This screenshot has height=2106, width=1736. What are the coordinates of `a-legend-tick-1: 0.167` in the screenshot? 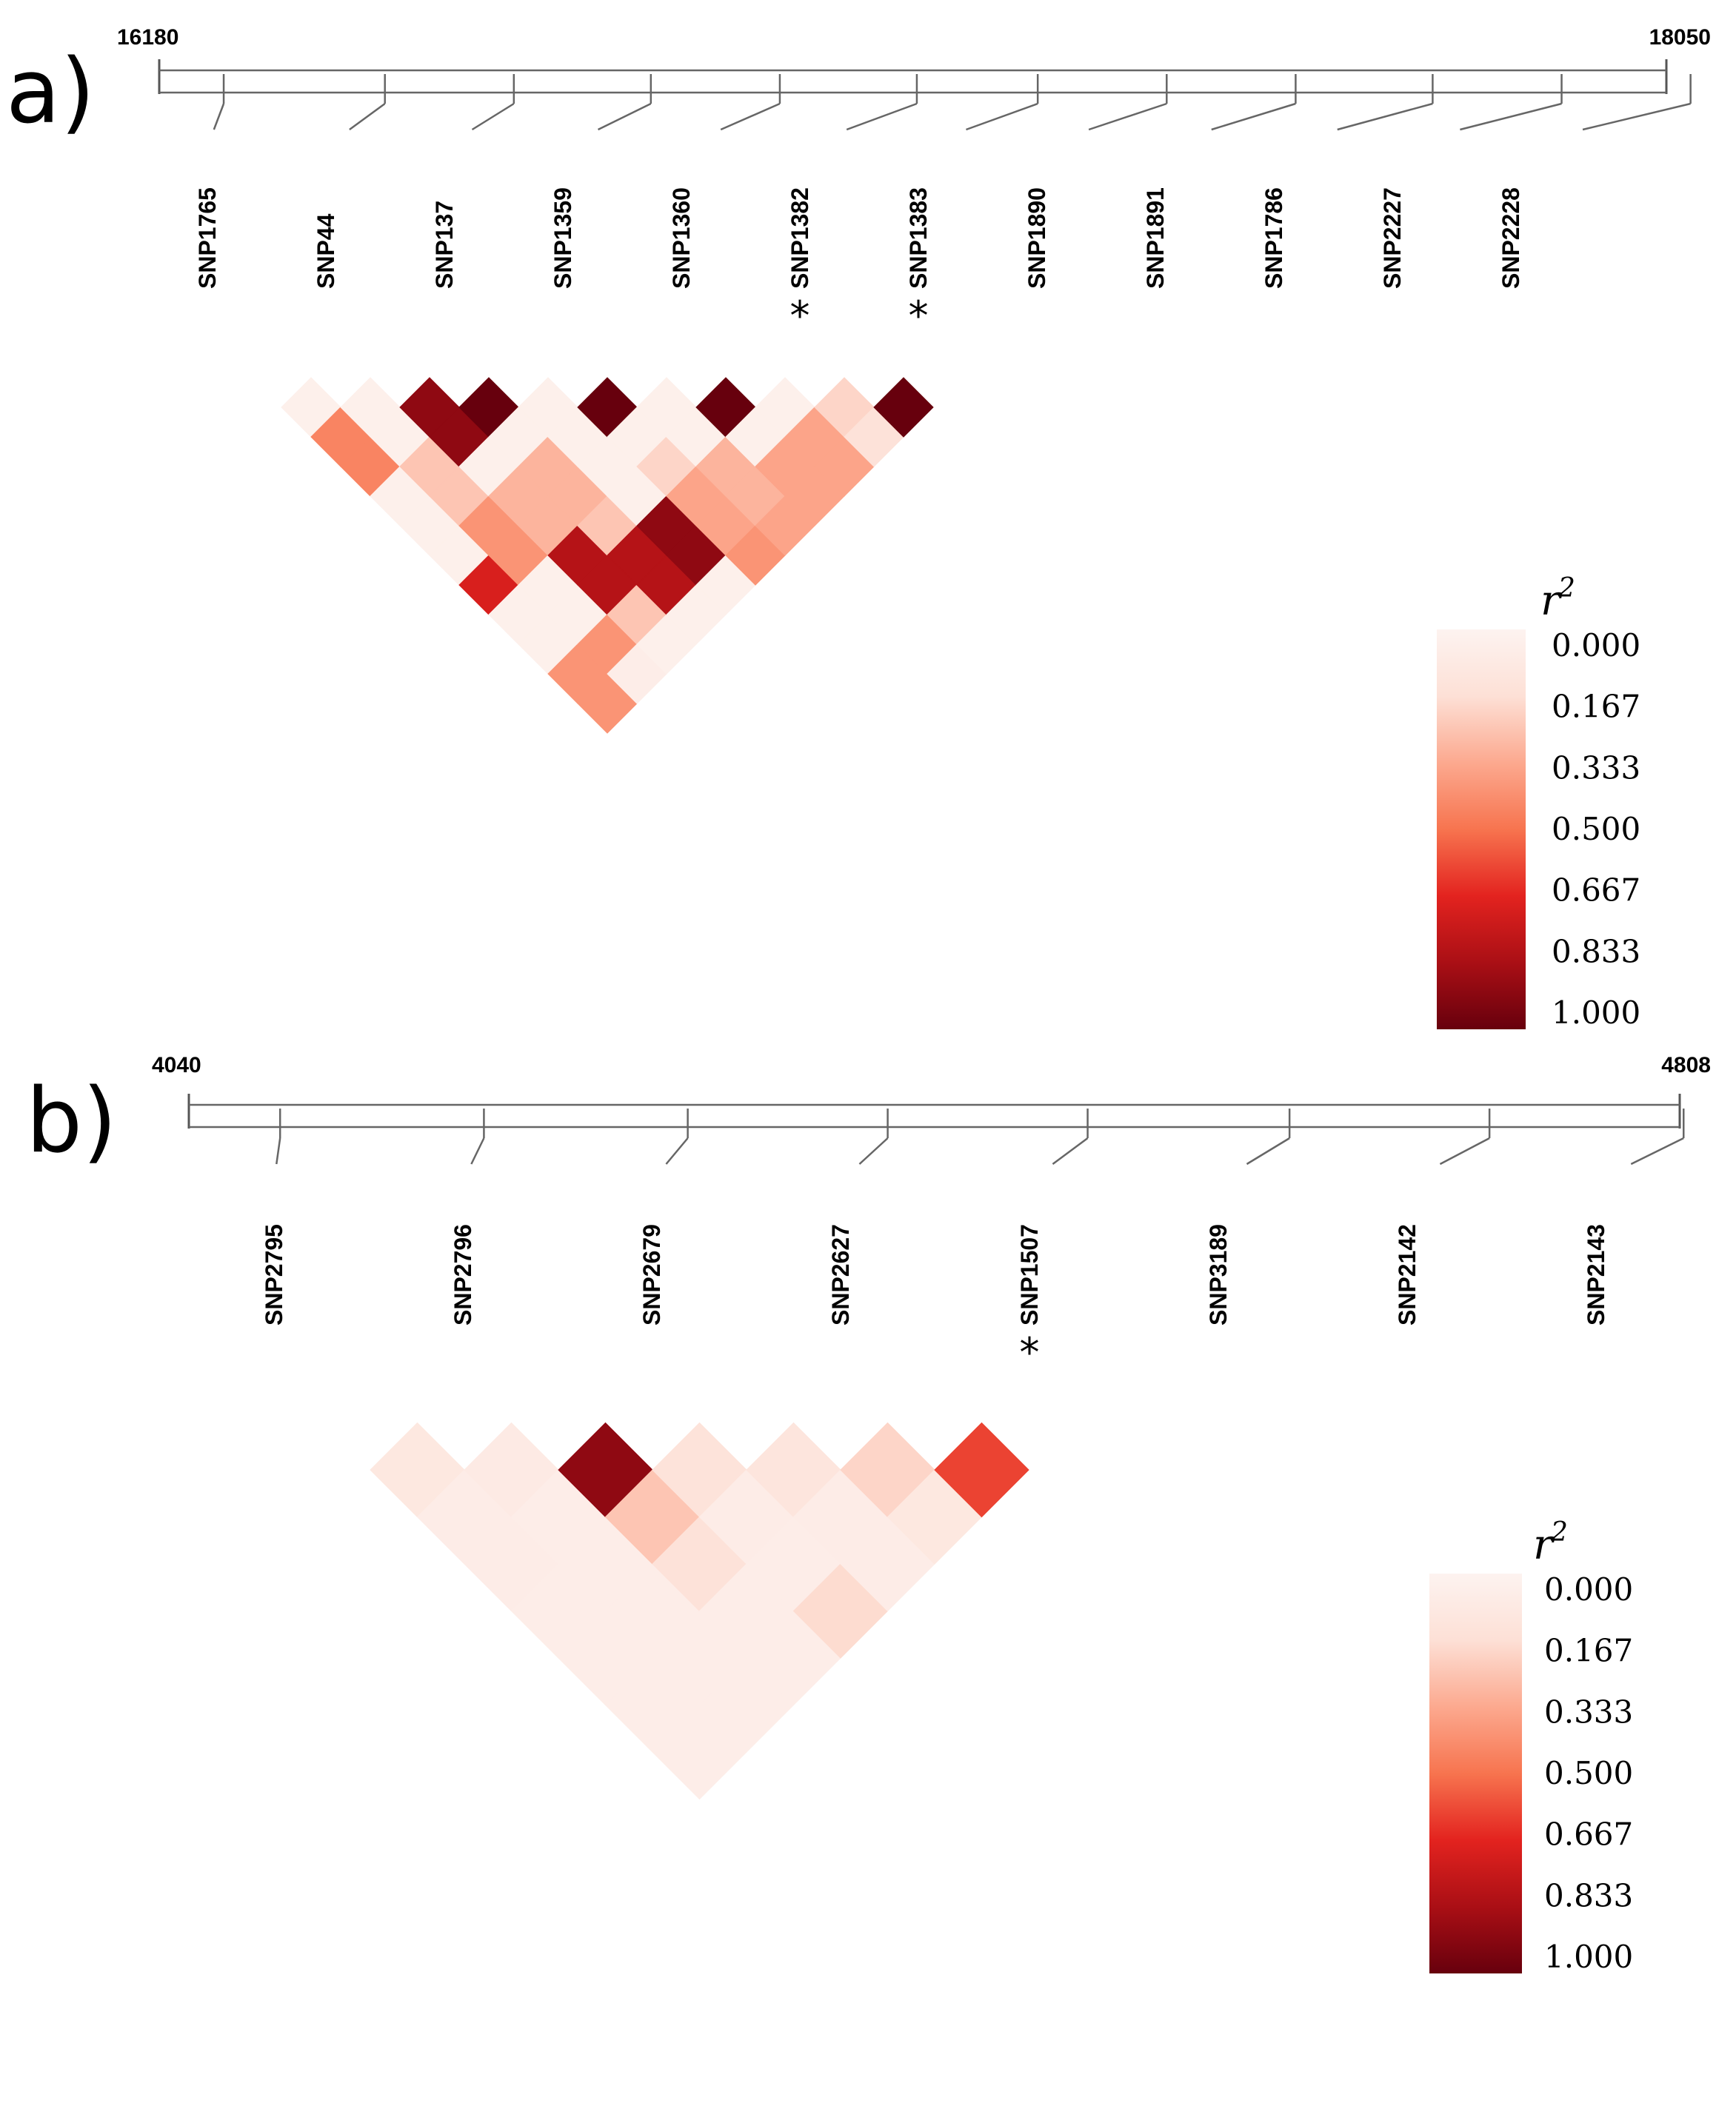 It's located at (1596, 707).